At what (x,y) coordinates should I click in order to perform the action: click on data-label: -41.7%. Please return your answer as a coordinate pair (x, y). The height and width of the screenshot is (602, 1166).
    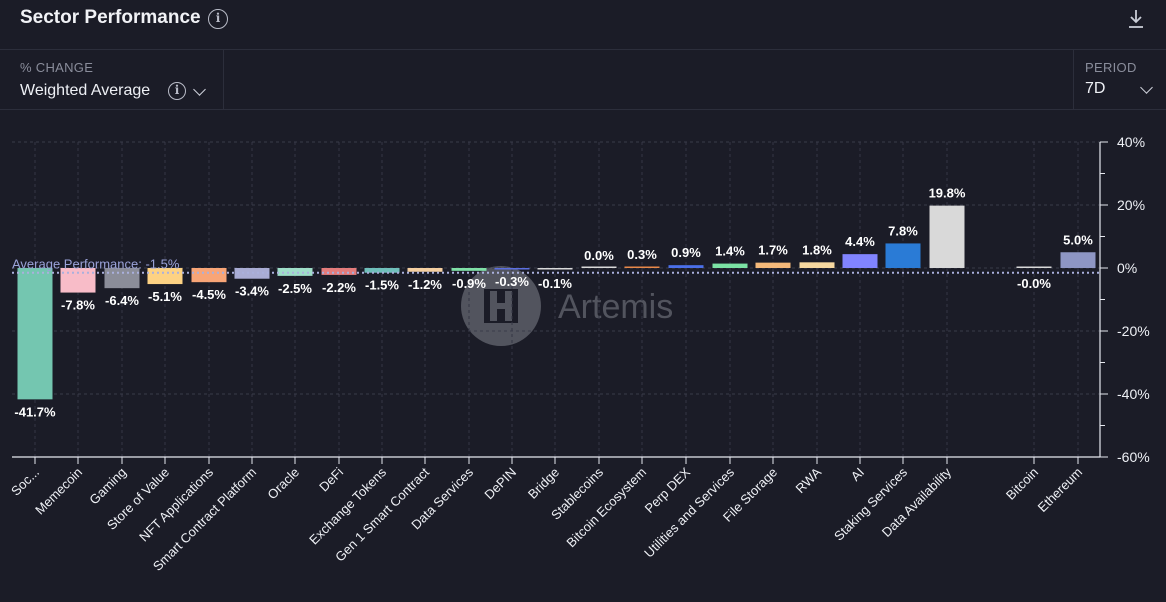
    Looking at the image, I should click on (35, 411).